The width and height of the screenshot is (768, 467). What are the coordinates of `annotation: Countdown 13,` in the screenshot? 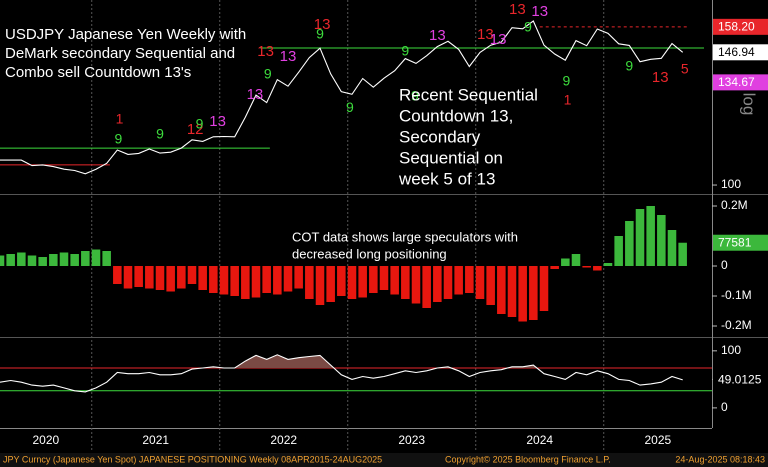 It's located at (456, 115).